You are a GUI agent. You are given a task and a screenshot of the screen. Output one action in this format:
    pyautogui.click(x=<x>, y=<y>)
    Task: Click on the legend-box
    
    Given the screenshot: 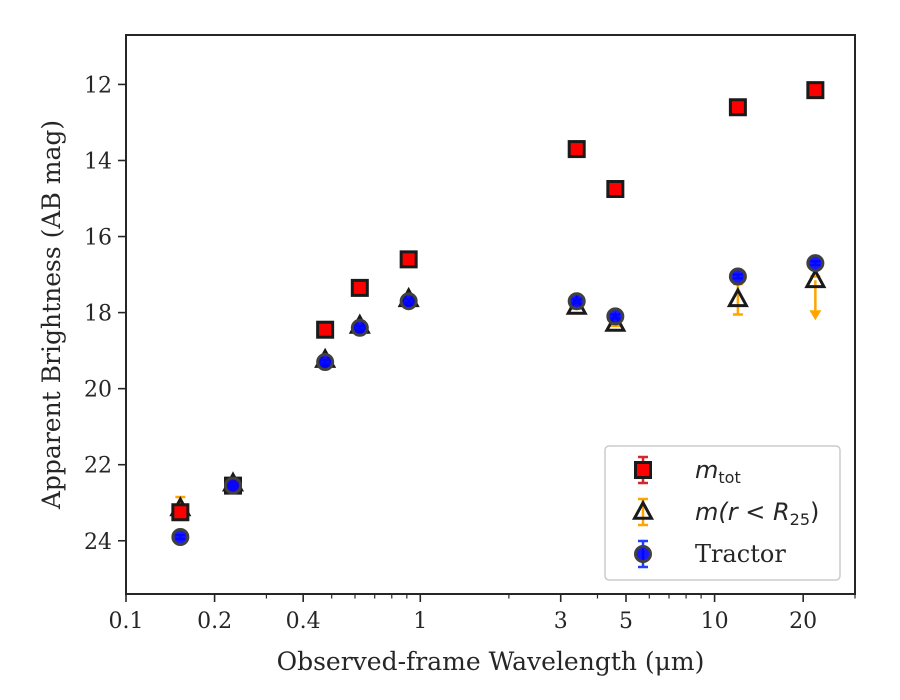 What is the action you would take?
    pyautogui.click(x=722, y=513)
    